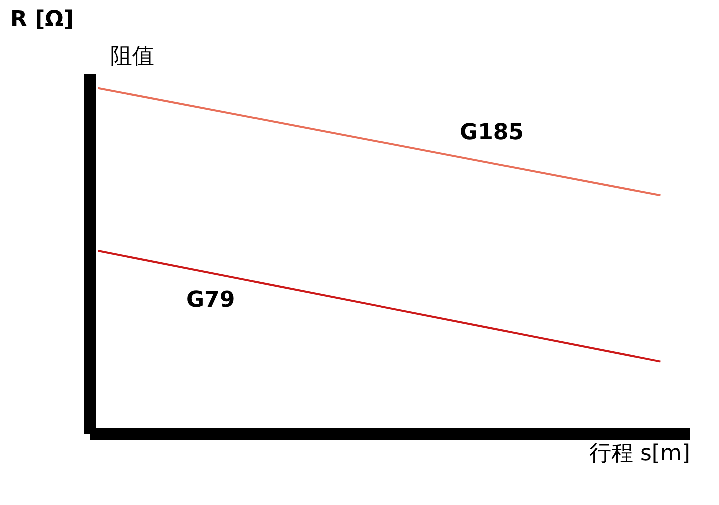  What do you see at coordinates (640, 454) in the screenshot?
I see `x-axis-title: 行程 s[m]` at bounding box center [640, 454].